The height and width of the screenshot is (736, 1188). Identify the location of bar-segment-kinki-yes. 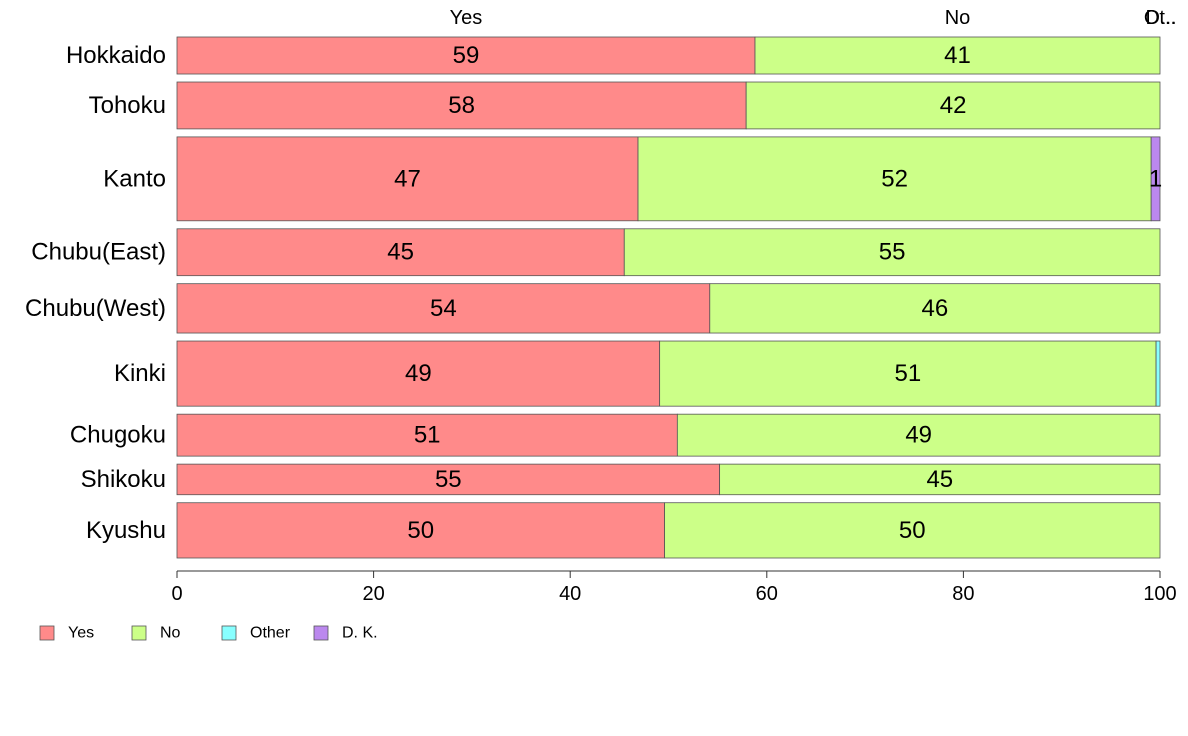
(418, 373).